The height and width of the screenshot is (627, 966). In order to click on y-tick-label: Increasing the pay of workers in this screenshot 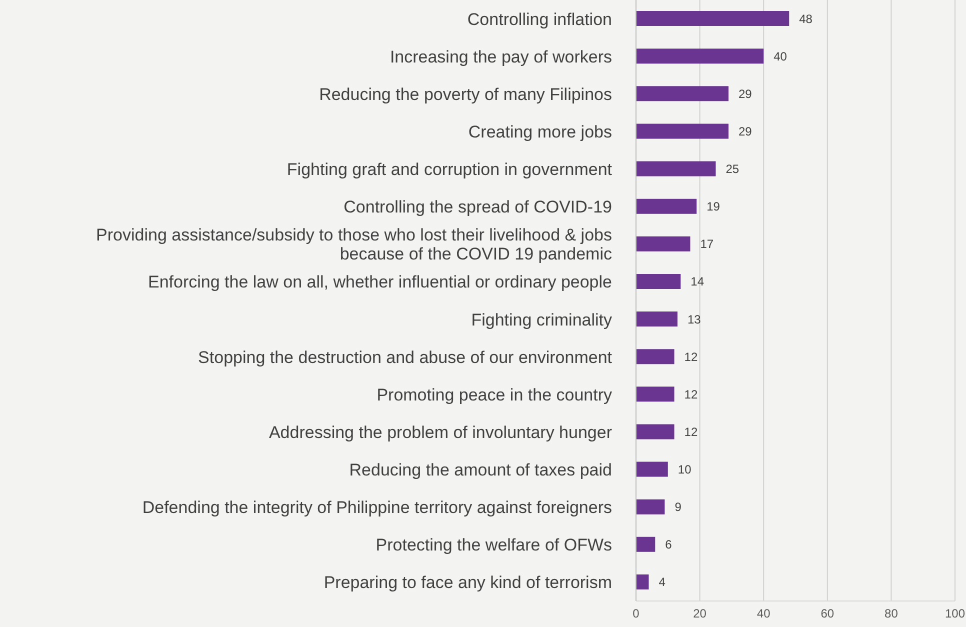, I will do `click(501, 56)`.